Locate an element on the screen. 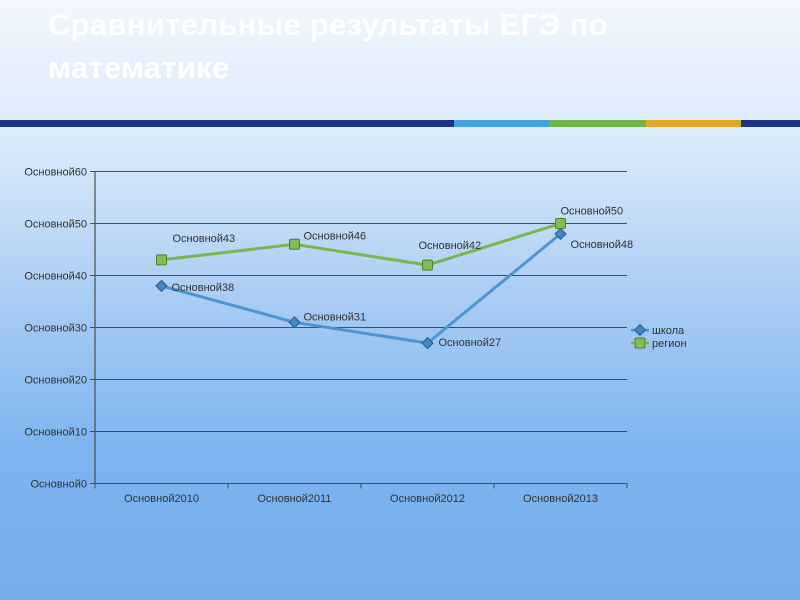 The width and height of the screenshot is (800, 600). accent-bar is located at coordinates (400, 123).